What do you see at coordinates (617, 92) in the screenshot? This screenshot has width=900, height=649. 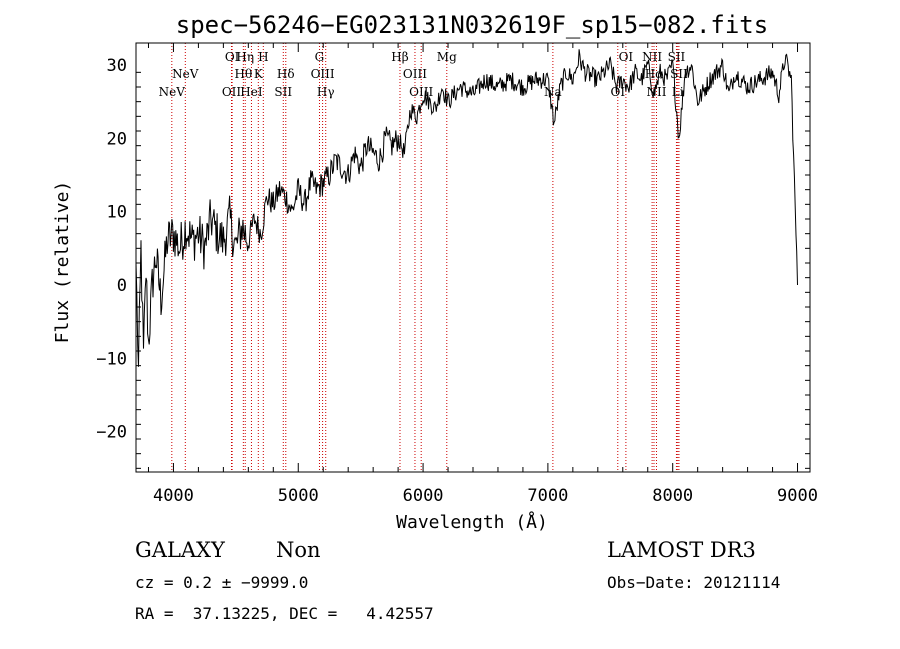 I see `line-label-19: OI` at bounding box center [617, 92].